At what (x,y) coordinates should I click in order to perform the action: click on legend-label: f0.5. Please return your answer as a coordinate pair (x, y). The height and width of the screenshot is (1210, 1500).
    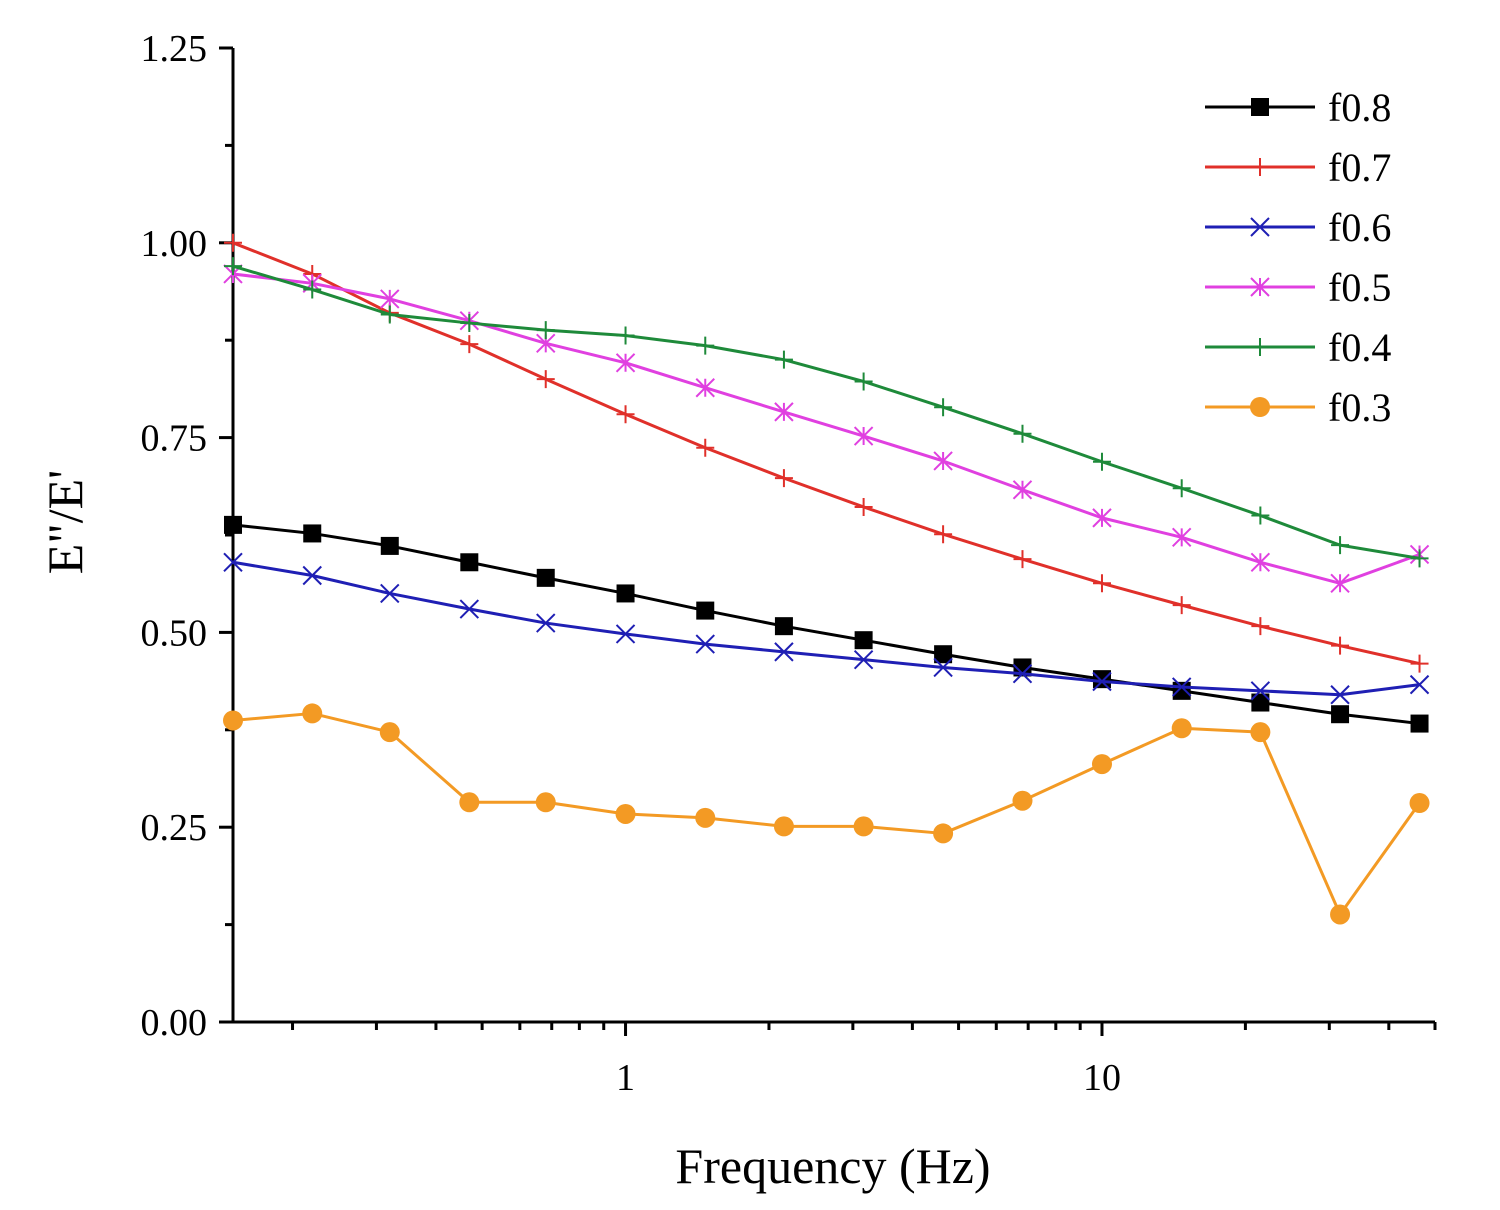
    Looking at the image, I should click on (1359, 287).